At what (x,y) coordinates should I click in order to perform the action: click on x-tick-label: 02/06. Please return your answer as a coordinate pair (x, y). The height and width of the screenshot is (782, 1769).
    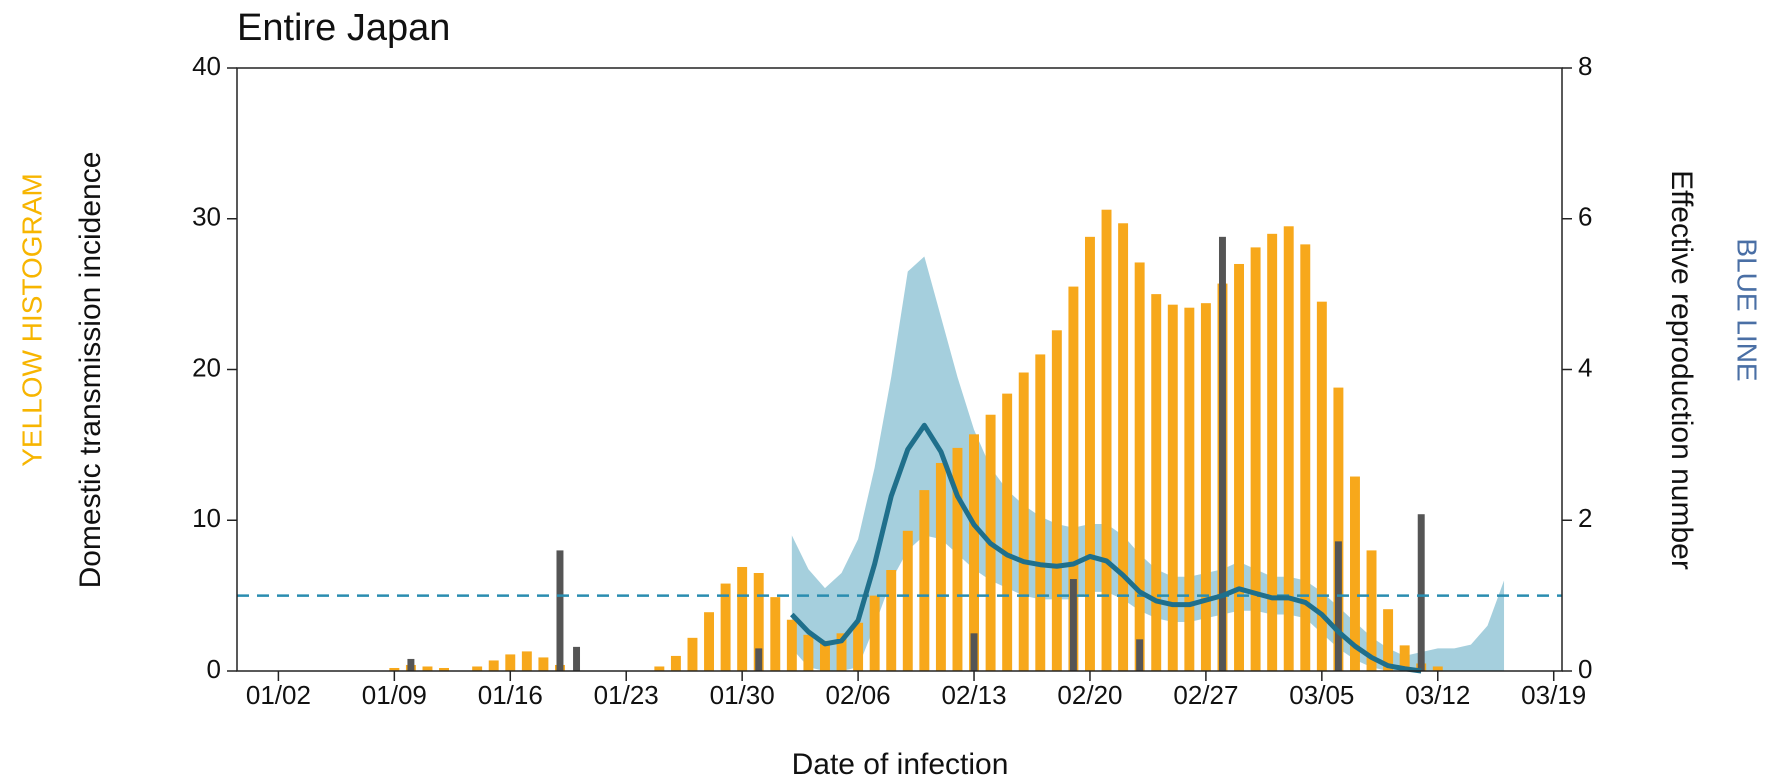
    Looking at the image, I should click on (858, 695).